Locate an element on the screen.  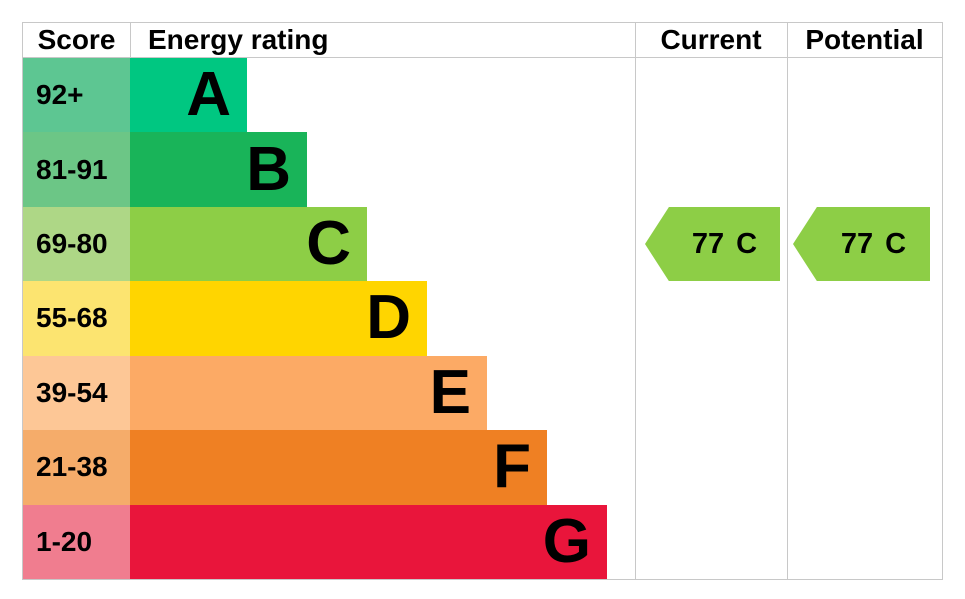
band-row-f: 21-38 F is located at coordinates (482, 467).